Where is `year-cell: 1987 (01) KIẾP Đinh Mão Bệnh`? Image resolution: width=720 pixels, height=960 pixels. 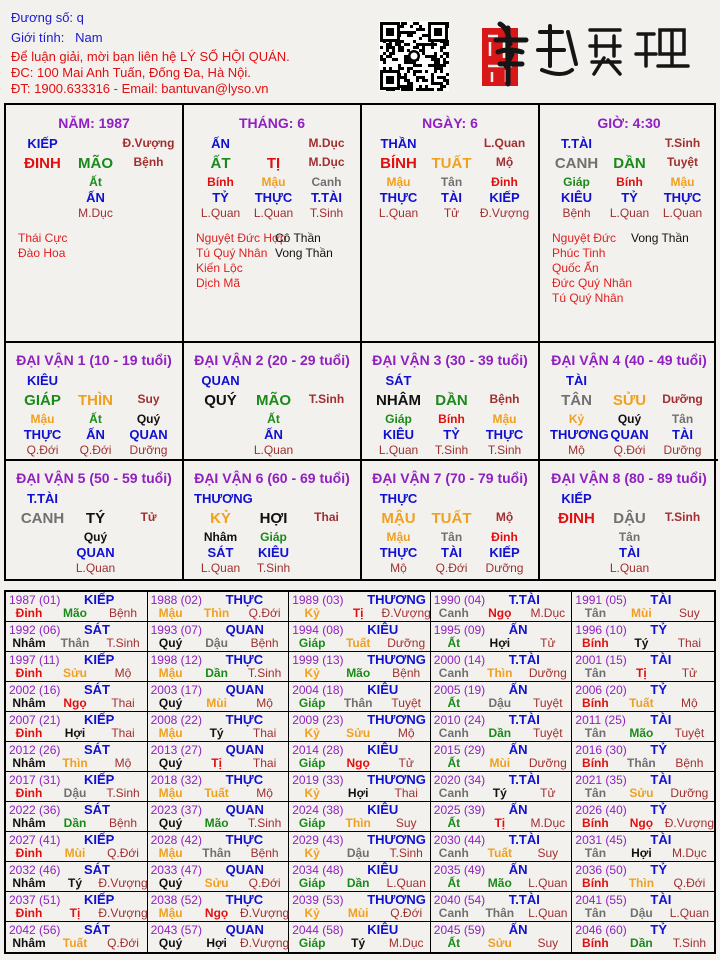 year-cell: 1987 (01) KIẾP Đinh Mão Bệnh is located at coordinates (77, 607).